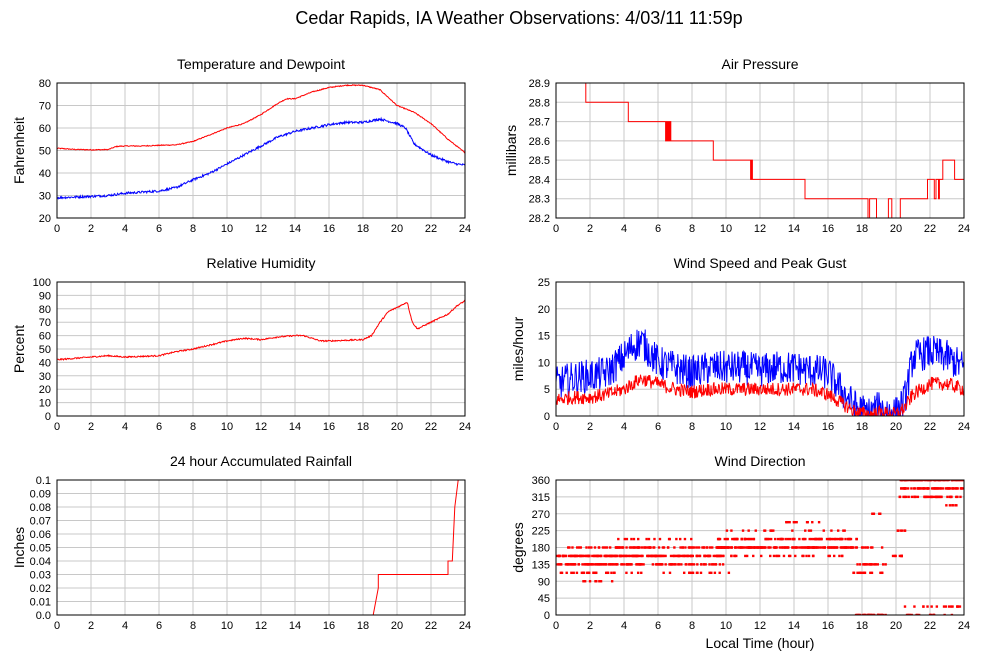 Image resolution: width=999 pixels, height=659 pixels. I want to click on x-tick-label: 8, so click(193, 229).